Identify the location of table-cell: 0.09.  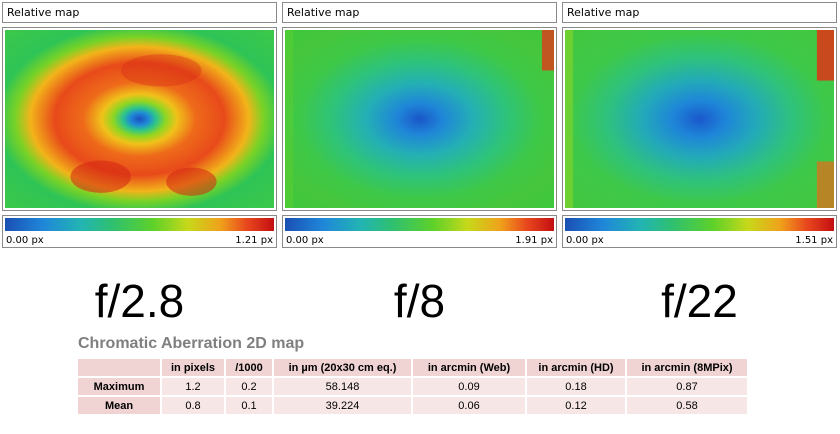
(469, 386).